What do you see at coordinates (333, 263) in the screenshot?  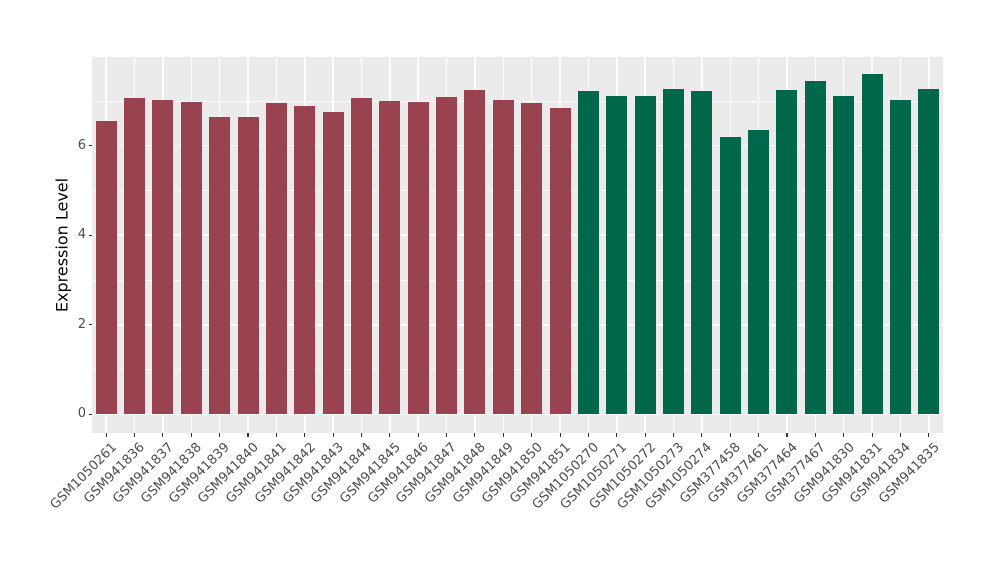 I see `bar-GSM941843` at bounding box center [333, 263].